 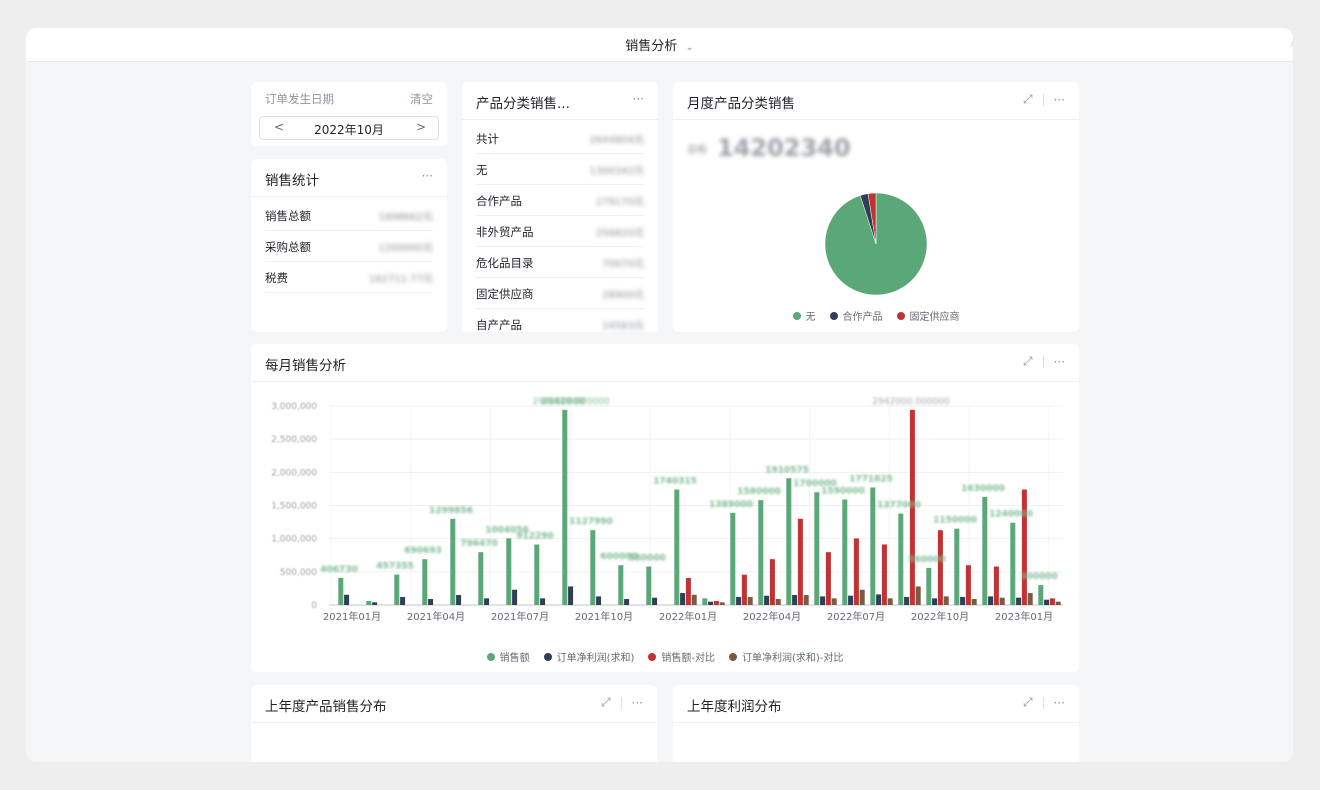 What do you see at coordinates (928, 315) in the screenshot?
I see `legend-item: 固定供应商` at bounding box center [928, 315].